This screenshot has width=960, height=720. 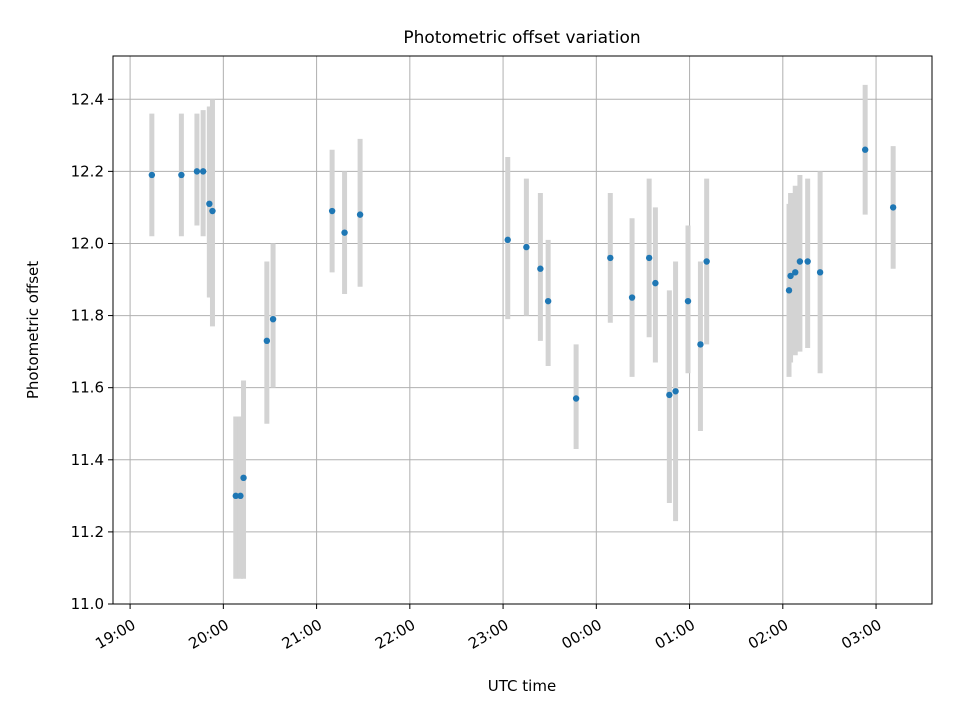 I want to click on y-tick-label: 12.0, so click(x=87, y=243).